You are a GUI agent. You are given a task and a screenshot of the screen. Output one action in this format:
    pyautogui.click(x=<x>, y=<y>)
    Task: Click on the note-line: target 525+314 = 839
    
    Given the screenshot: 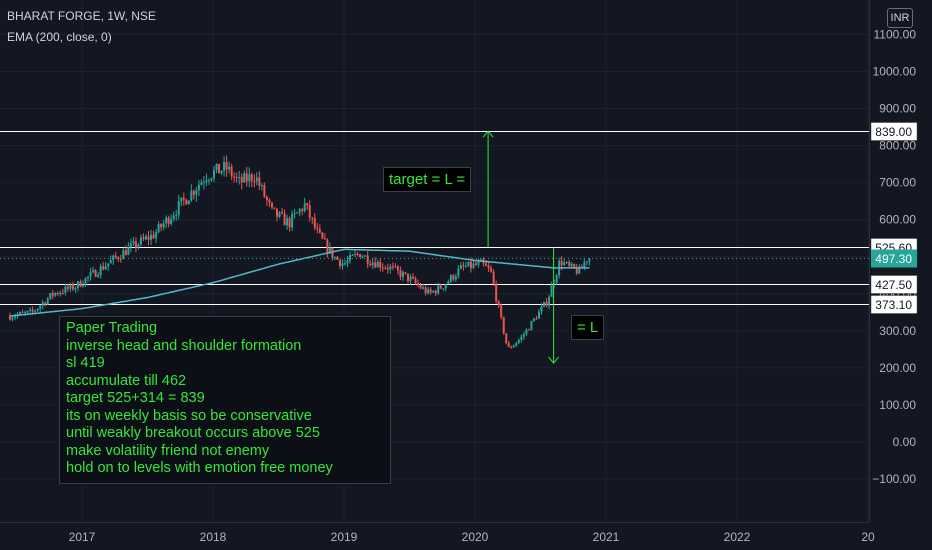 What is the action you would take?
    pyautogui.click(x=135, y=398)
    